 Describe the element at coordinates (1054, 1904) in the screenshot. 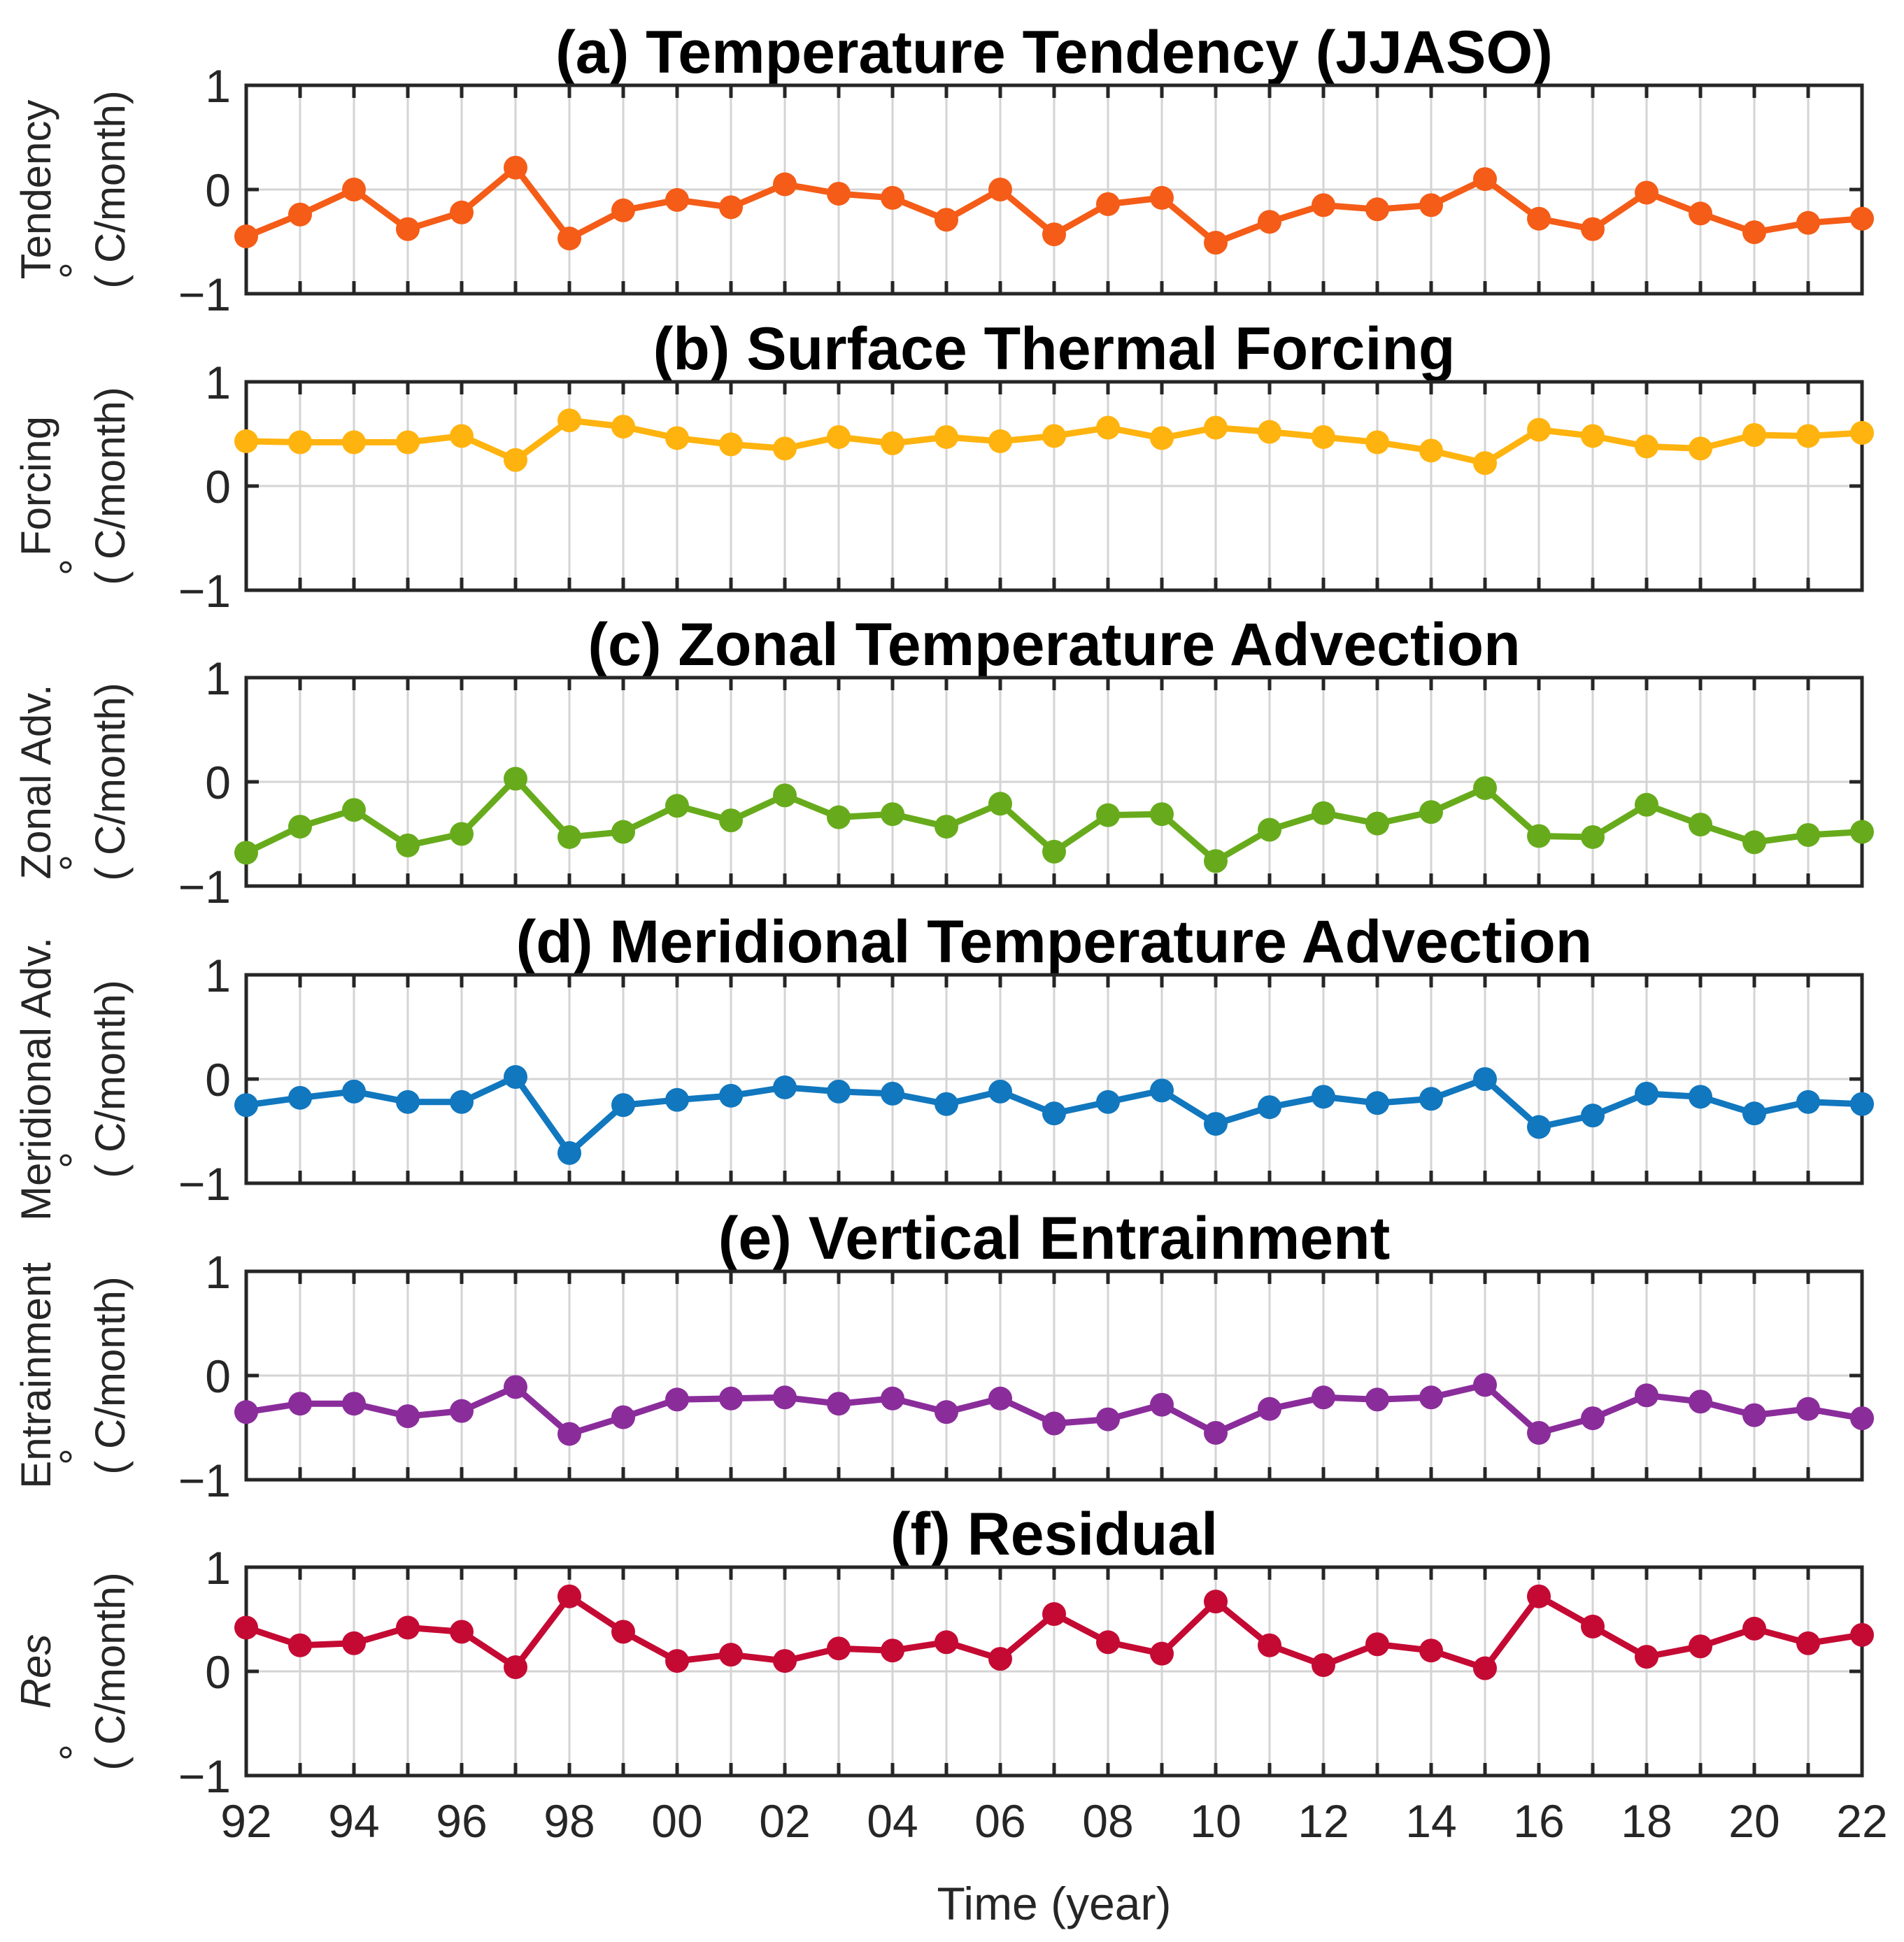

I see `x-axis-label: Time (year)` at that location.